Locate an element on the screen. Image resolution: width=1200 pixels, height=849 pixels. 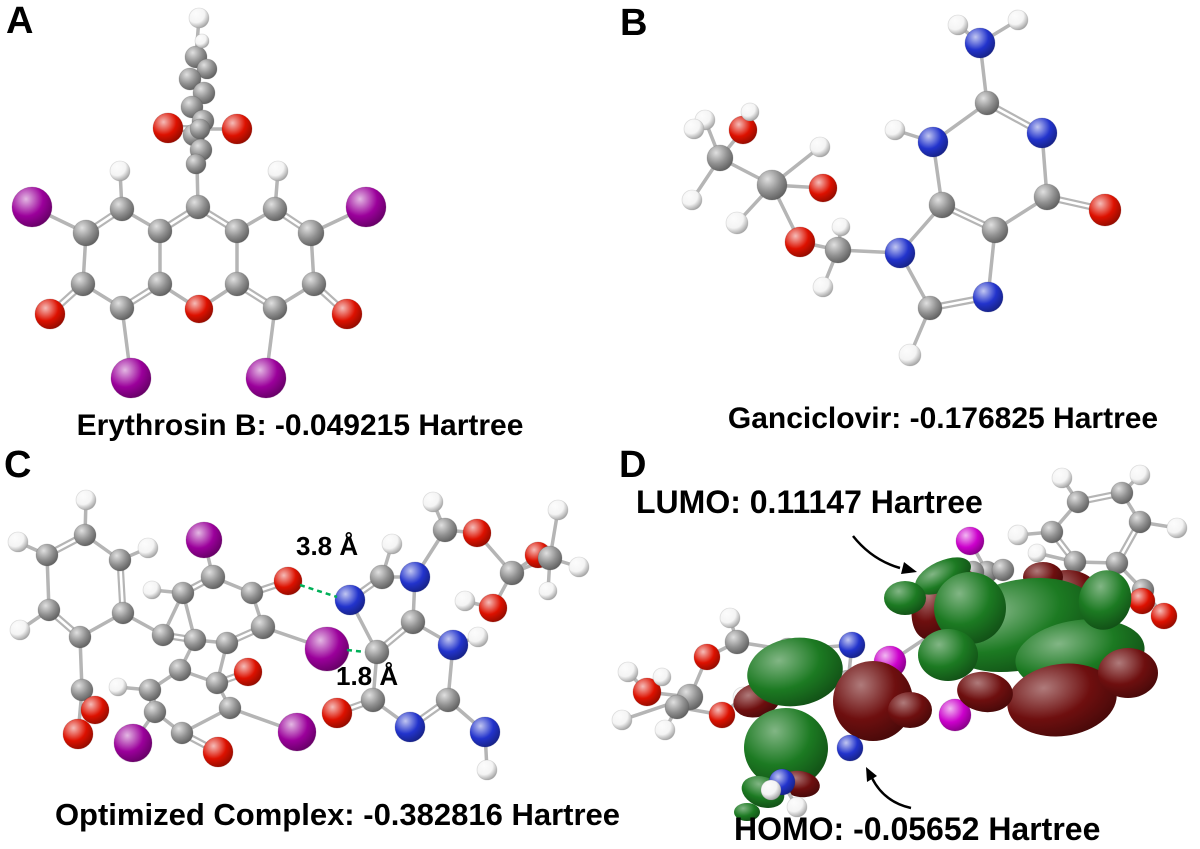
atom-layer is located at coordinates (199, 203).